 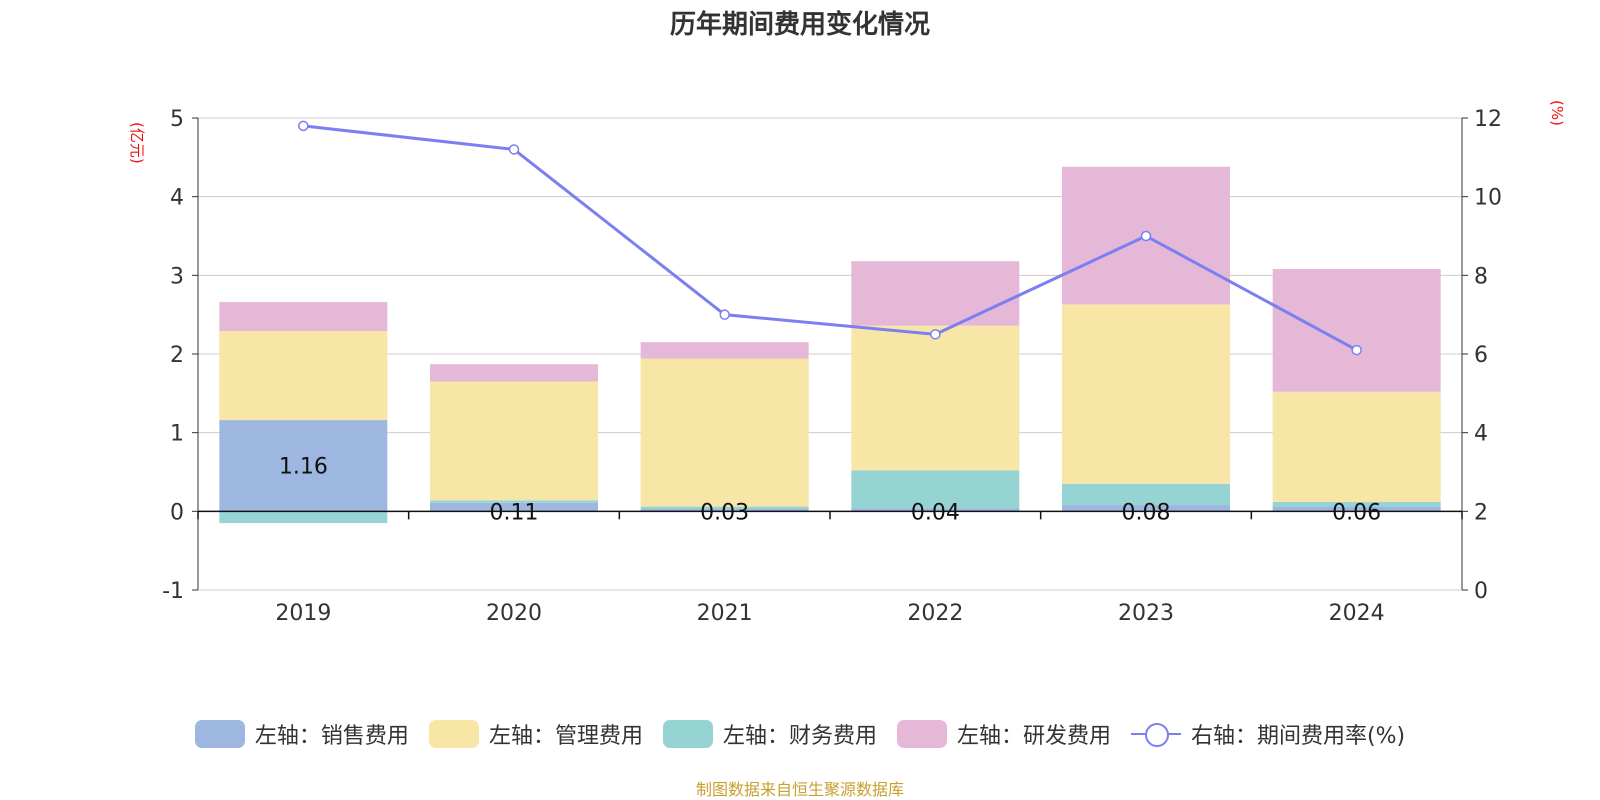 What do you see at coordinates (921, 734) in the screenshot?
I see `rnd-swatch` at bounding box center [921, 734].